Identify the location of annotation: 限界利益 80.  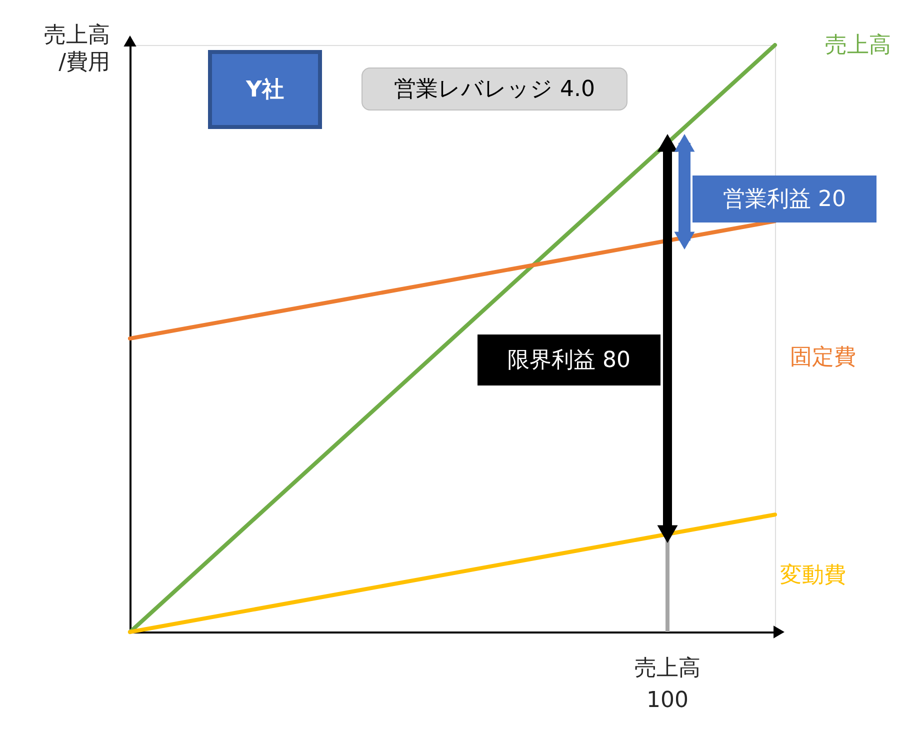
(569, 360).